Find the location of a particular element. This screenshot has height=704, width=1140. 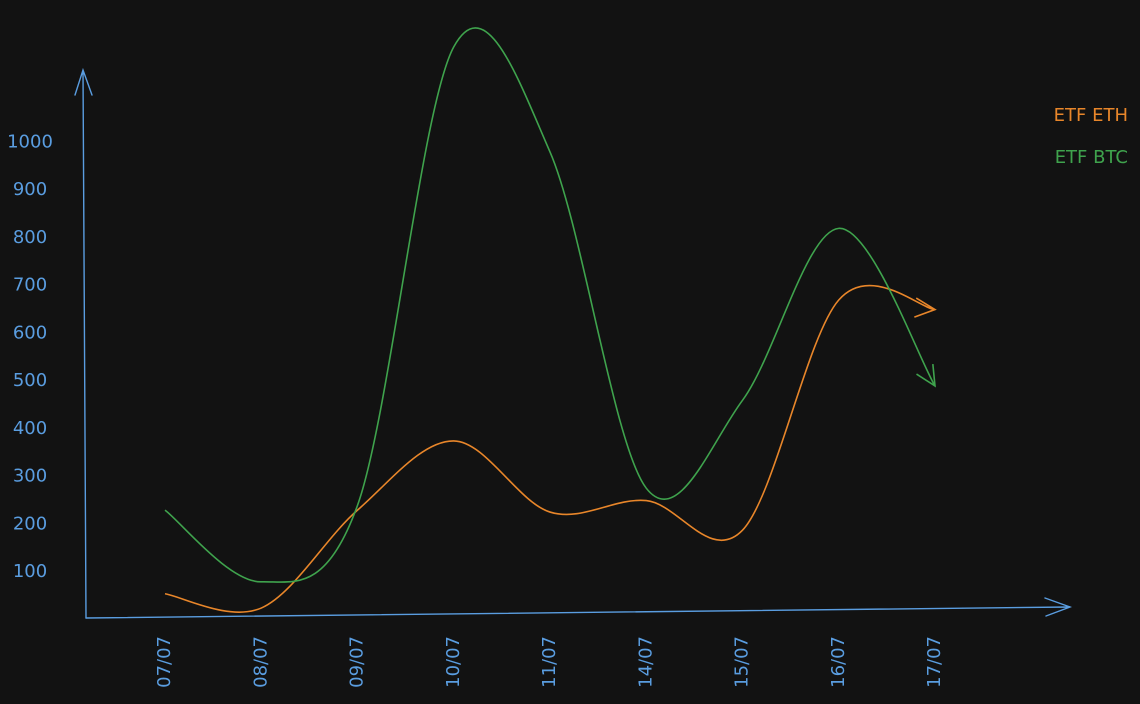

x-tick-label: 09/07 is located at coordinates (357, 662).